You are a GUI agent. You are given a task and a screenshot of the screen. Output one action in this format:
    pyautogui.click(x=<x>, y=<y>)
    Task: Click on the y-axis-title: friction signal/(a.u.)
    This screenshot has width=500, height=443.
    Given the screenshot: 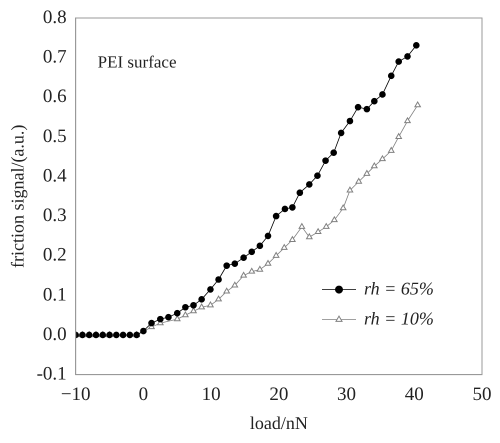 What is the action you would take?
    pyautogui.click(x=18, y=196)
    